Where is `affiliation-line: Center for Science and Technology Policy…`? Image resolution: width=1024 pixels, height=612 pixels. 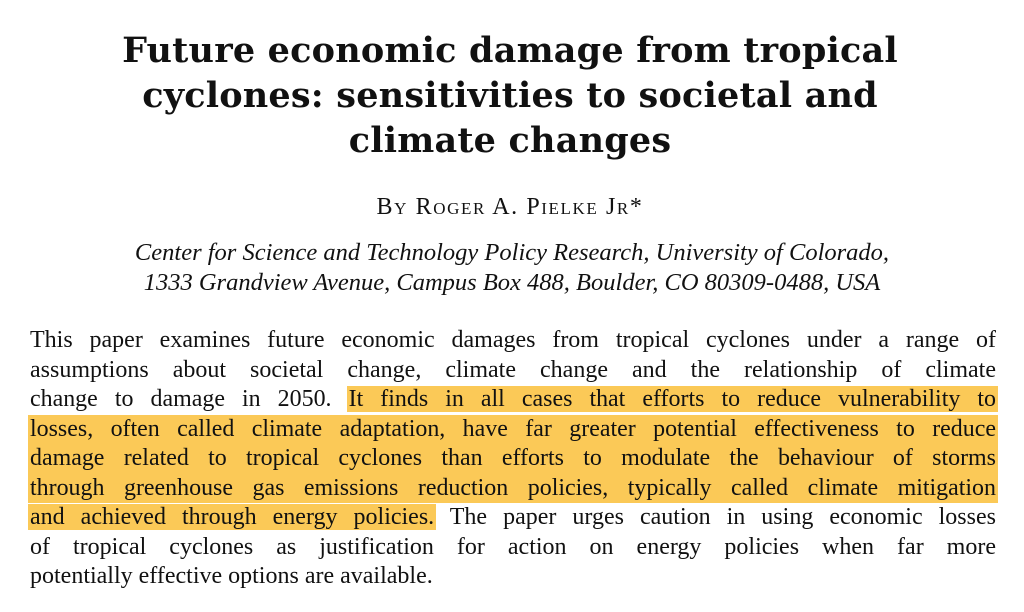
affiliation-line: Center for Science and Technology Policy… is located at coordinates (512, 252).